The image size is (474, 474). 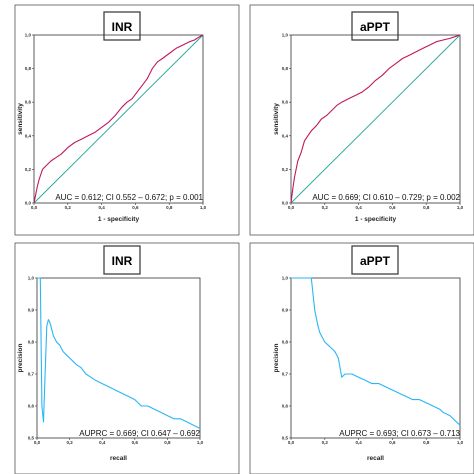 What do you see at coordinates (139, 433) in the screenshot?
I see `annotation: AUPRC = 0.669; CI 0.647 – 0.692` at bounding box center [139, 433].